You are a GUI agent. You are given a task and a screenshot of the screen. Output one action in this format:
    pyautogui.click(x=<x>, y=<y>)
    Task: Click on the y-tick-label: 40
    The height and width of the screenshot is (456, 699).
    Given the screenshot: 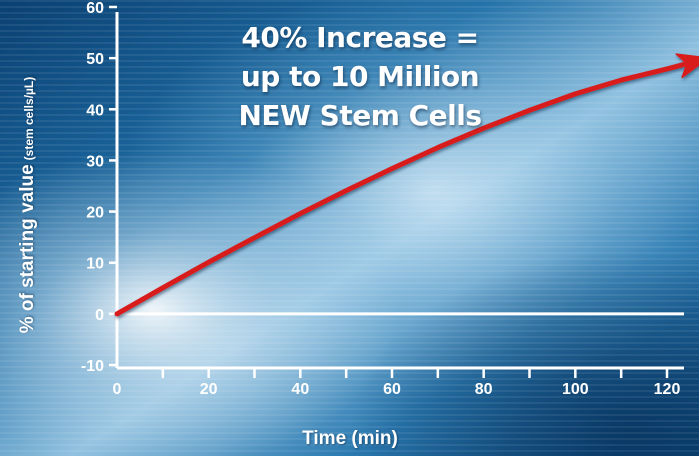 What is the action you would take?
    pyautogui.click(x=95, y=110)
    